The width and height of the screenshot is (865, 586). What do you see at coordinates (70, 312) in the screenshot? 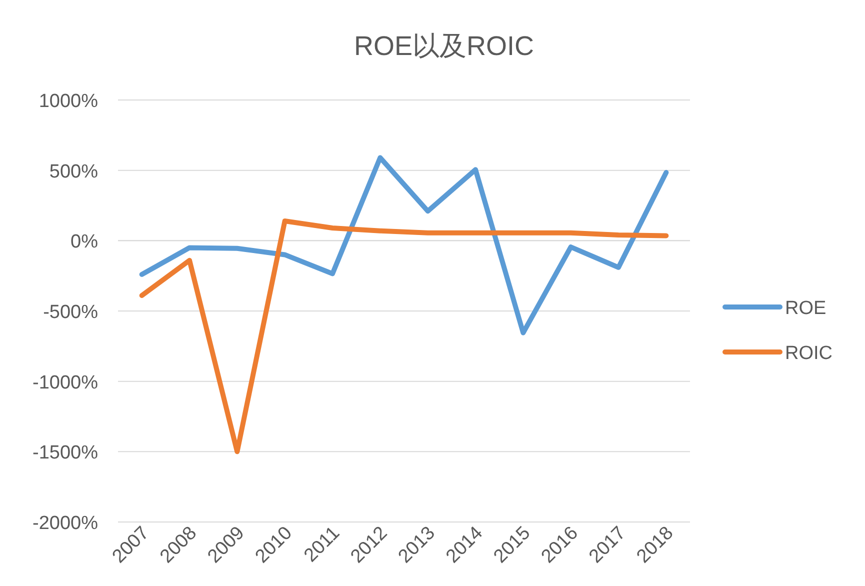
I see `y-tick-label: -500%` at bounding box center [70, 312].